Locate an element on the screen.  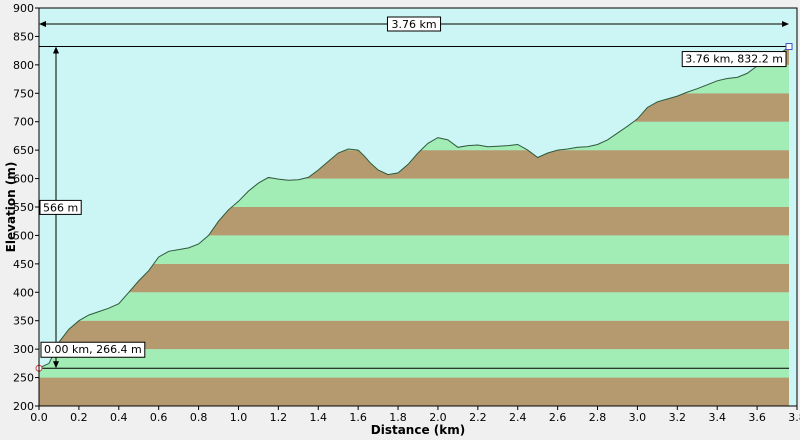
x-tick-label: 2.6 is located at coordinates (558, 417).